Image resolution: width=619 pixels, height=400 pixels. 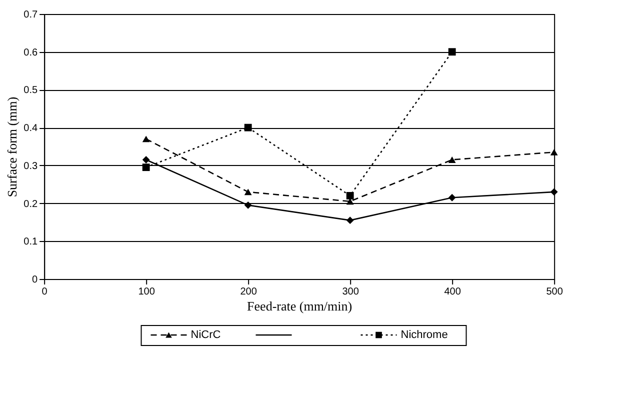 What do you see at coordinates (249, 292) in the screenshot?
I see `x-tick-label: 200` at bounding box center [249, 292].